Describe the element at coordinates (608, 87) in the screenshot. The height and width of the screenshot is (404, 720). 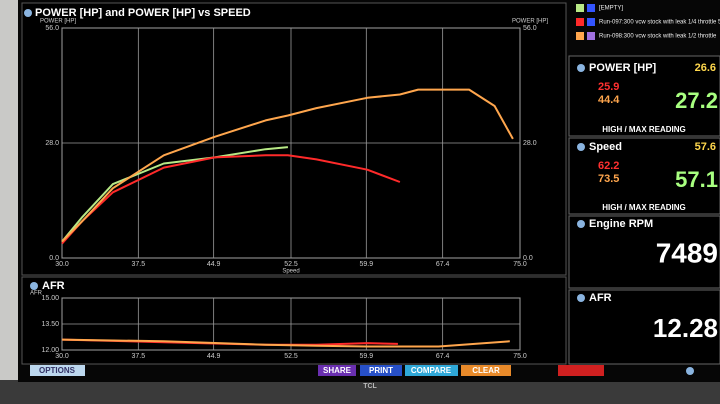
I see `gauge-reading: 25.9` at that location.